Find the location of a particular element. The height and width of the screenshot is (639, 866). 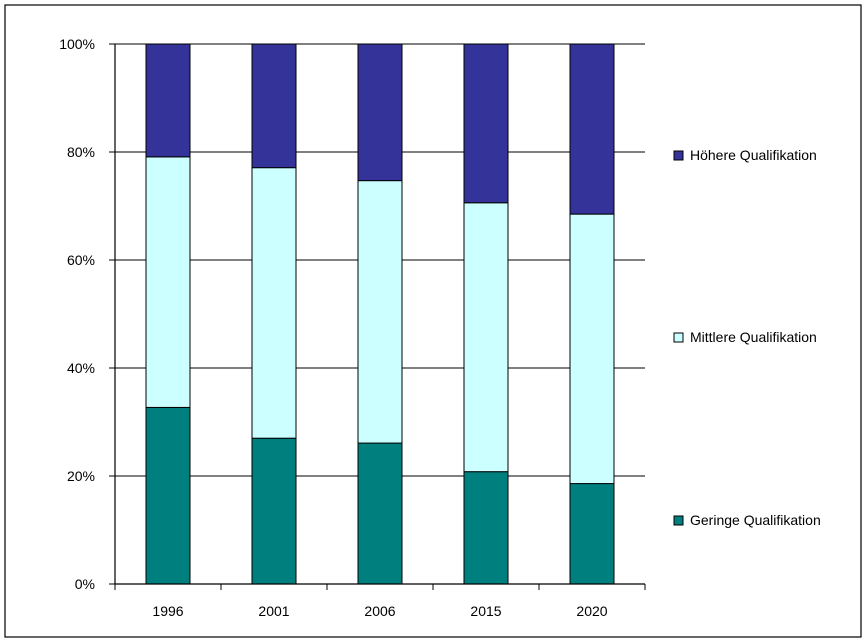

y-tick-label: 40% is located at coordinates (81, 368).